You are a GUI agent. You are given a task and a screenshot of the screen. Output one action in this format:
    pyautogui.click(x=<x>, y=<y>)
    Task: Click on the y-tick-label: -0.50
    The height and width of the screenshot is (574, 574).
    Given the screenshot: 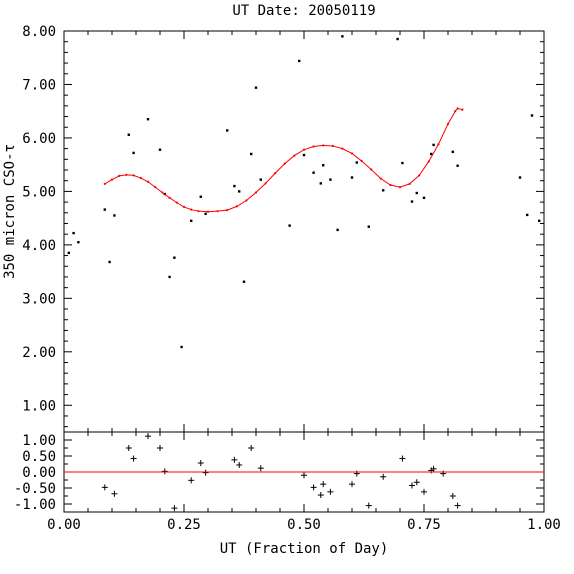 What is the action you would take?
    pyautogui.click(x=35, y=489)
    